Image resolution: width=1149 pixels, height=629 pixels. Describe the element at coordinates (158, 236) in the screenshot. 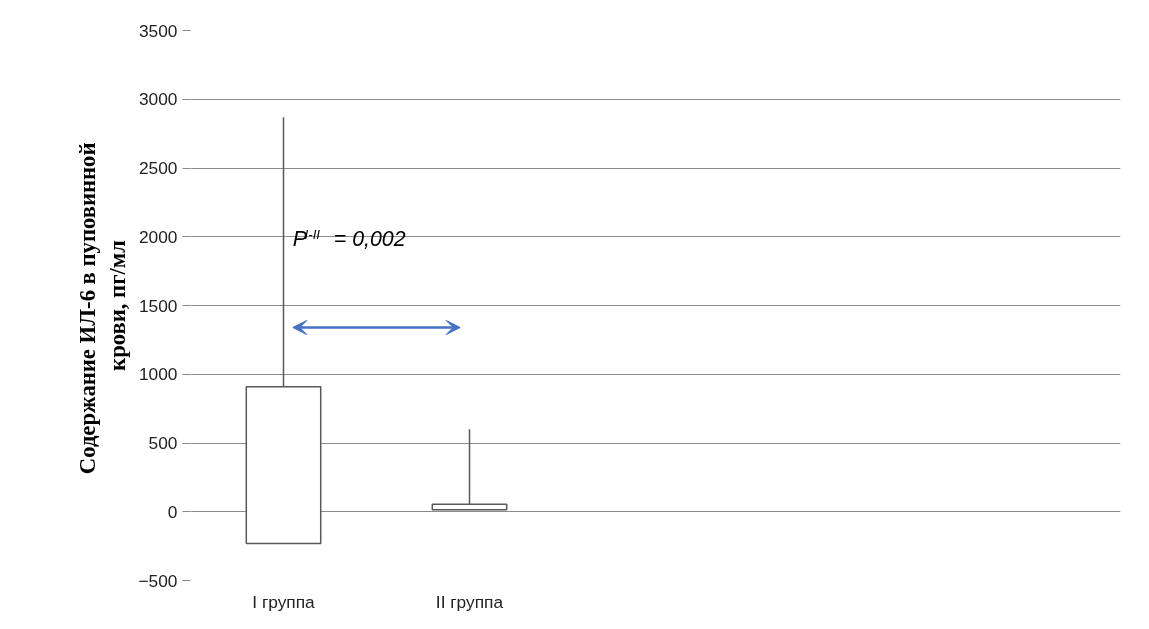

I see `y-tick-label: 2000` at that location.